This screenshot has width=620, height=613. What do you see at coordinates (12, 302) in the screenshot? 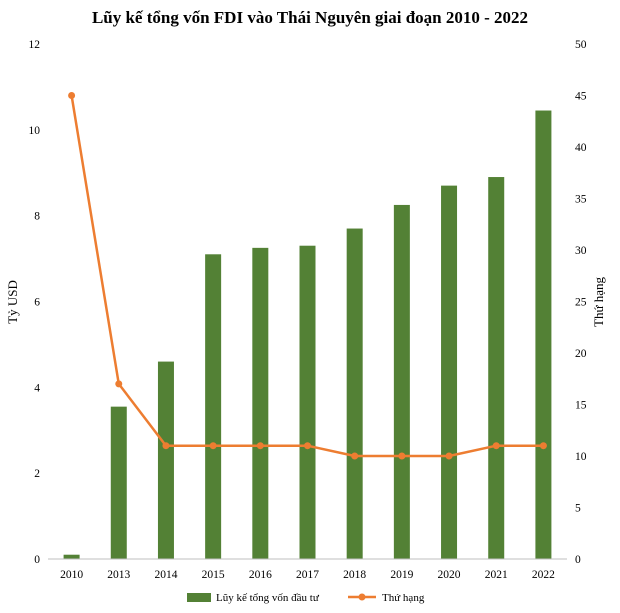
I see `y-axis-label: Tỷ USD` at bounding box center [12, 302].